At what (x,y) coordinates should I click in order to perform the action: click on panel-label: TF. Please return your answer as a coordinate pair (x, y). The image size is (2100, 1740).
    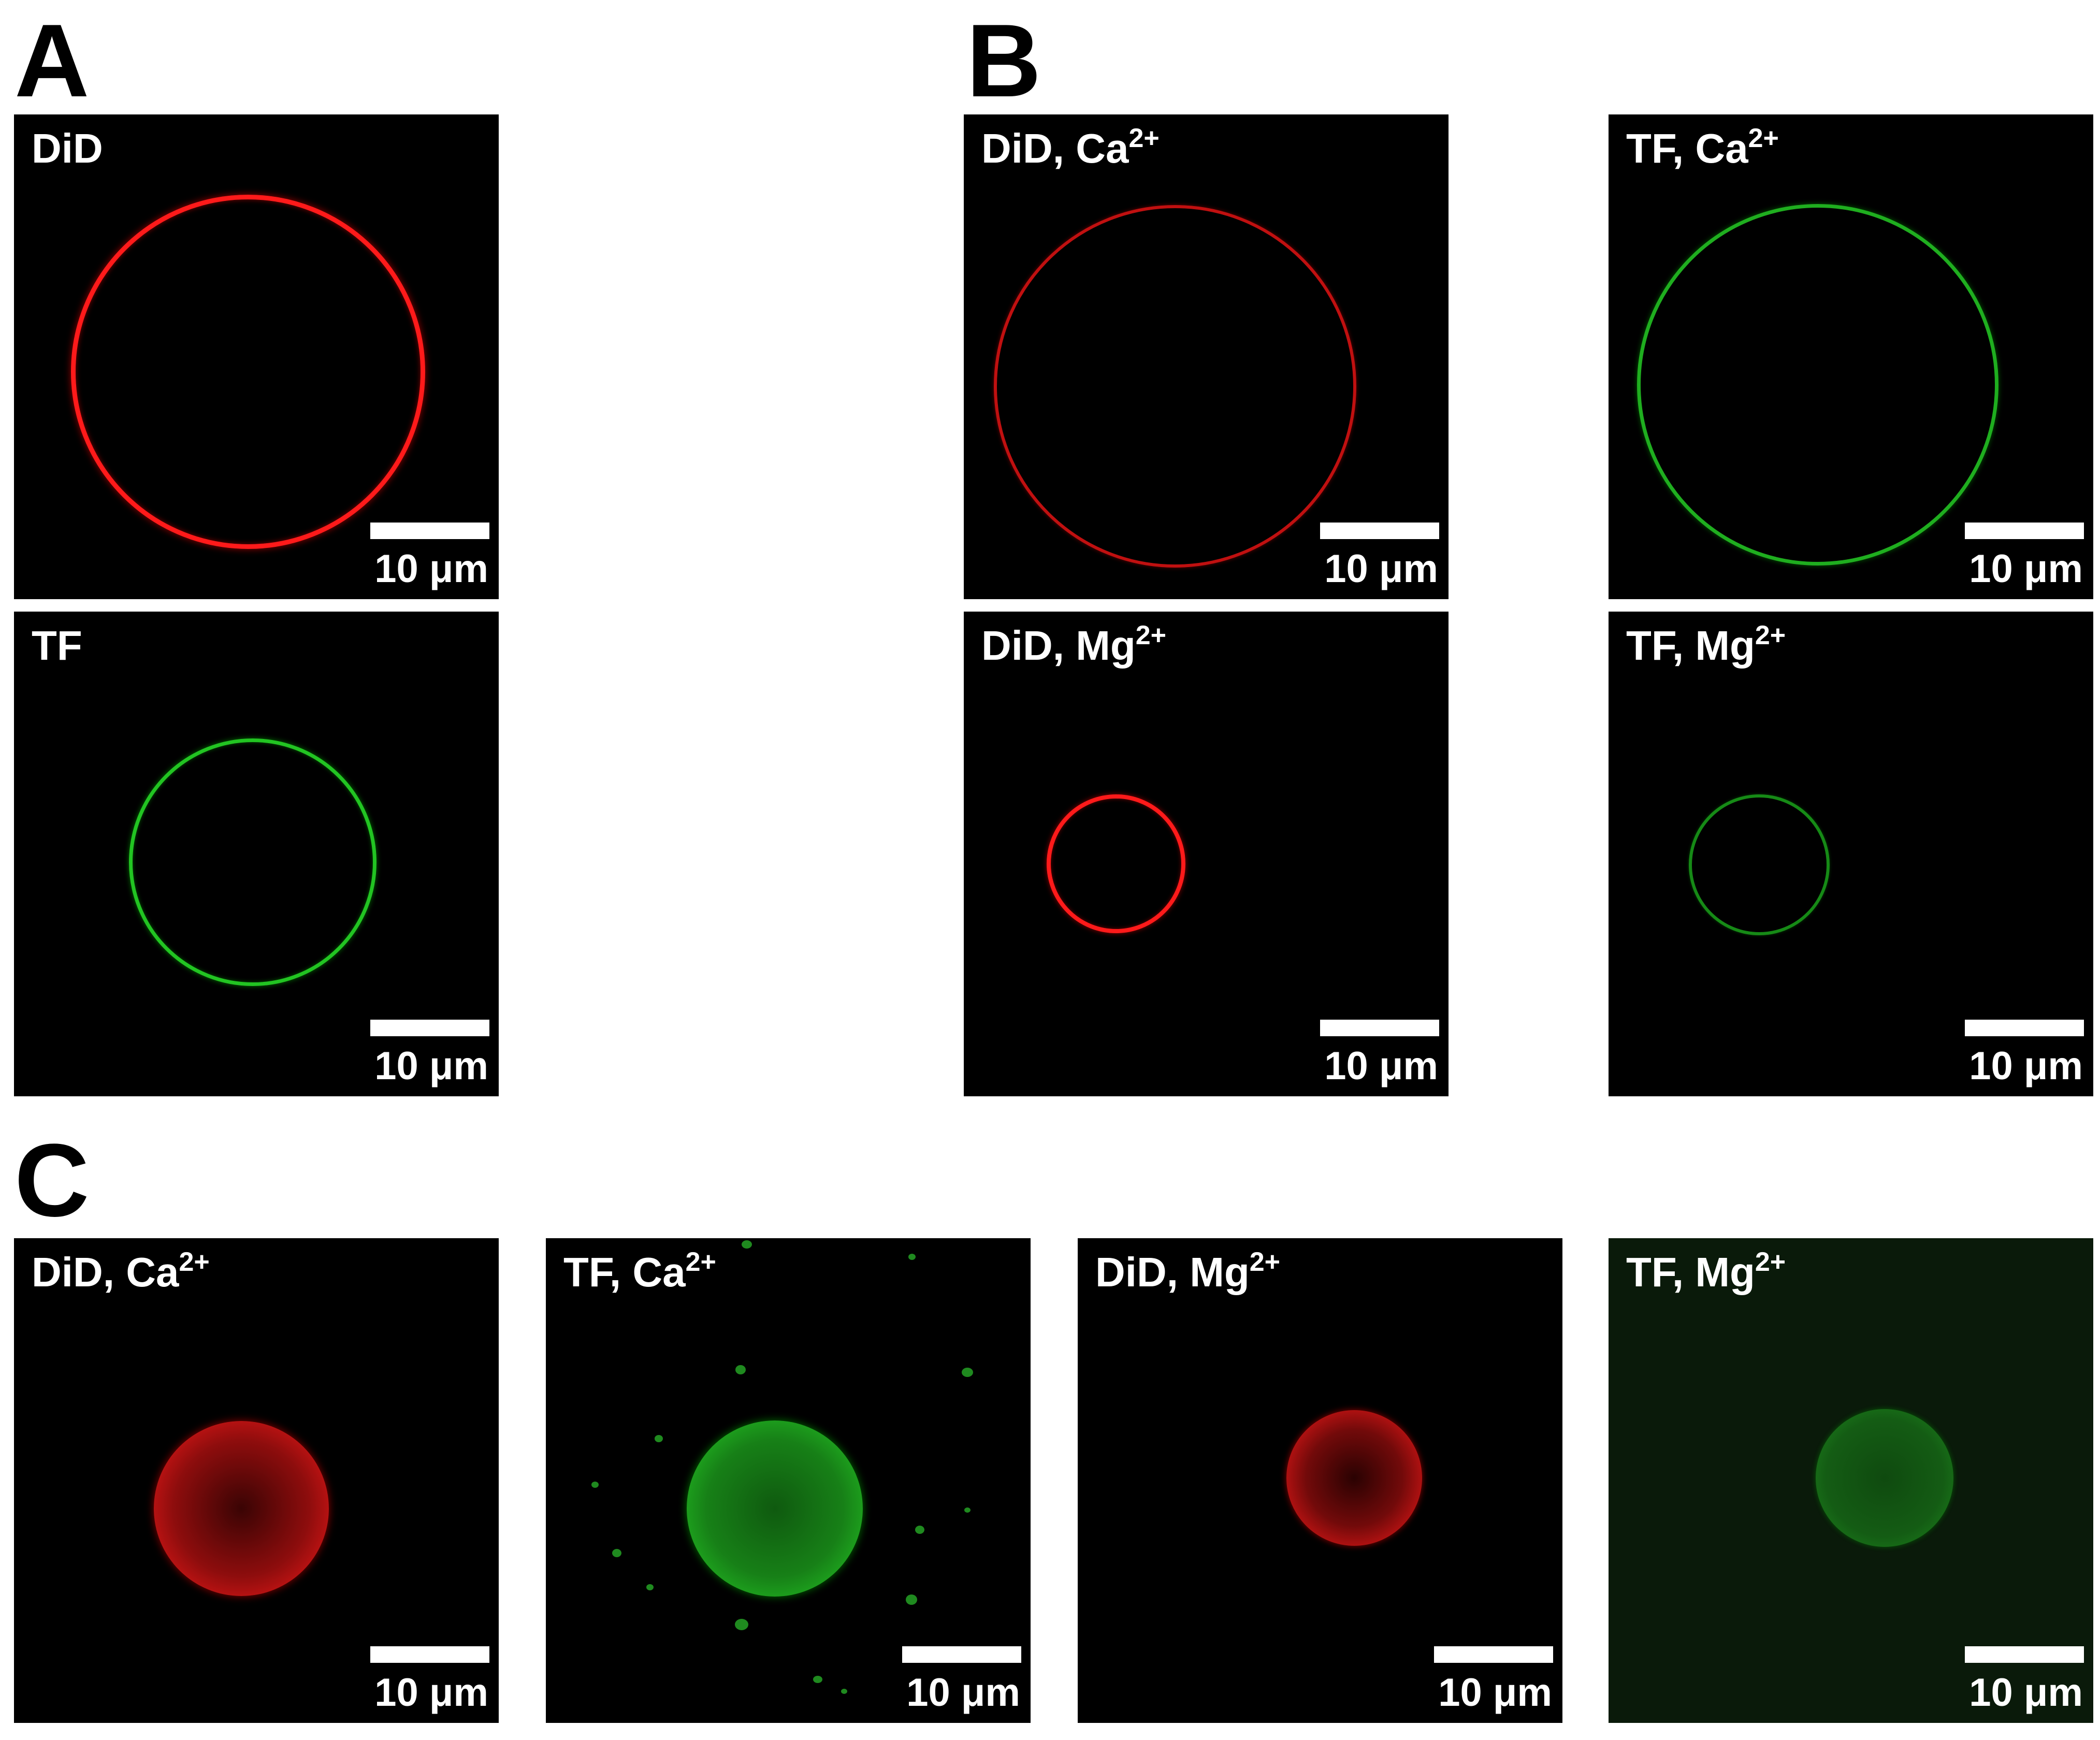
    Looking at the image, I should click on (57, 646).